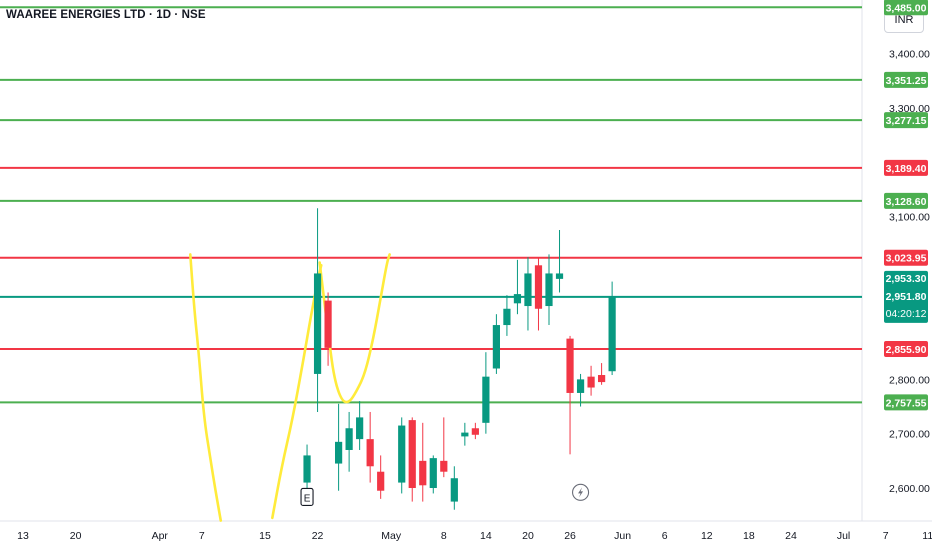 Image resolution: width=932 pixels, height=550 pixels. I want to click on price-tag-2: 3,277.15, so click(906, 121).